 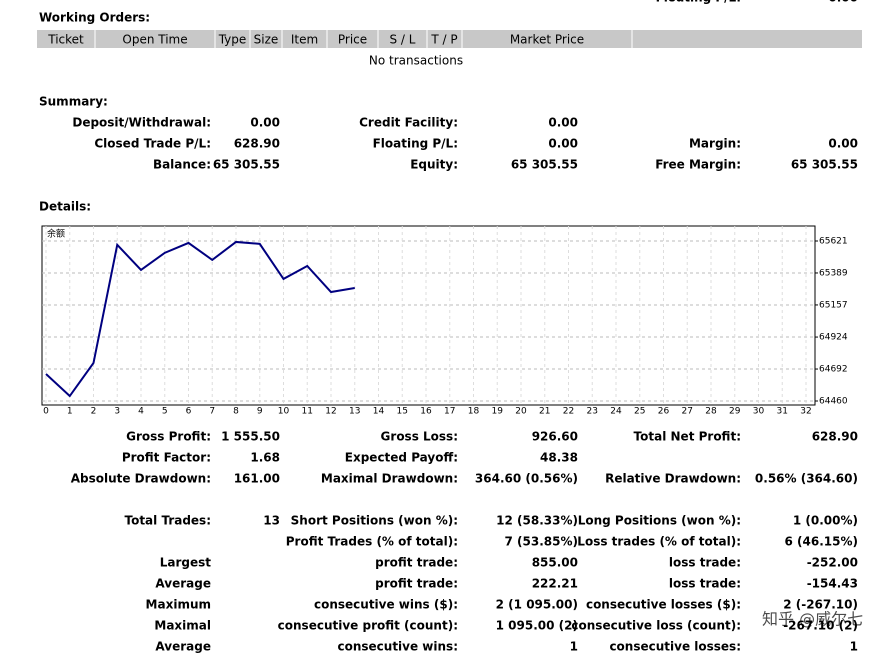 I want to click on table-header, so click(x=449, y=39).